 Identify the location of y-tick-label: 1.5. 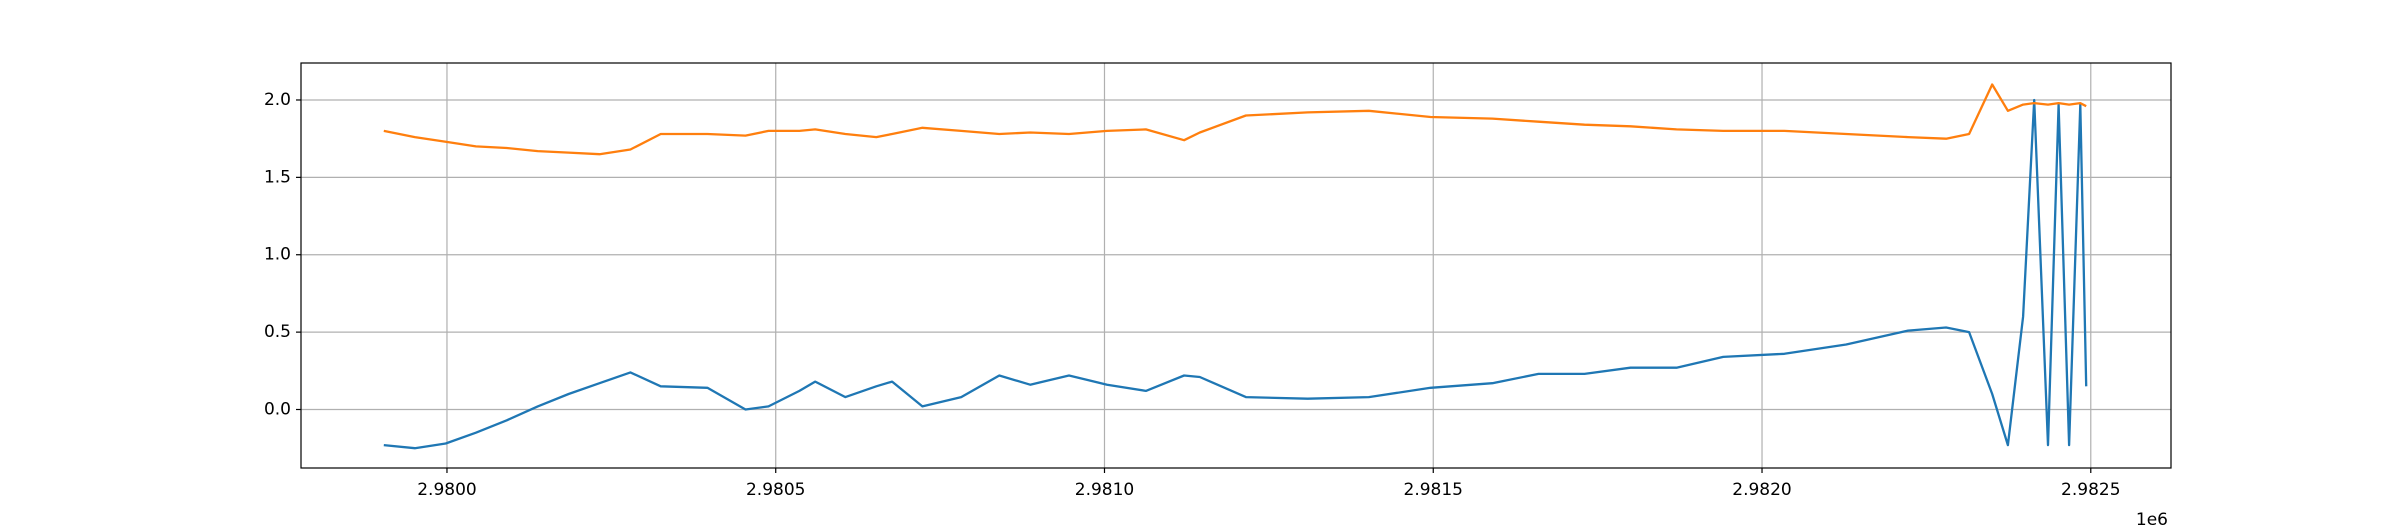
(277, 177).